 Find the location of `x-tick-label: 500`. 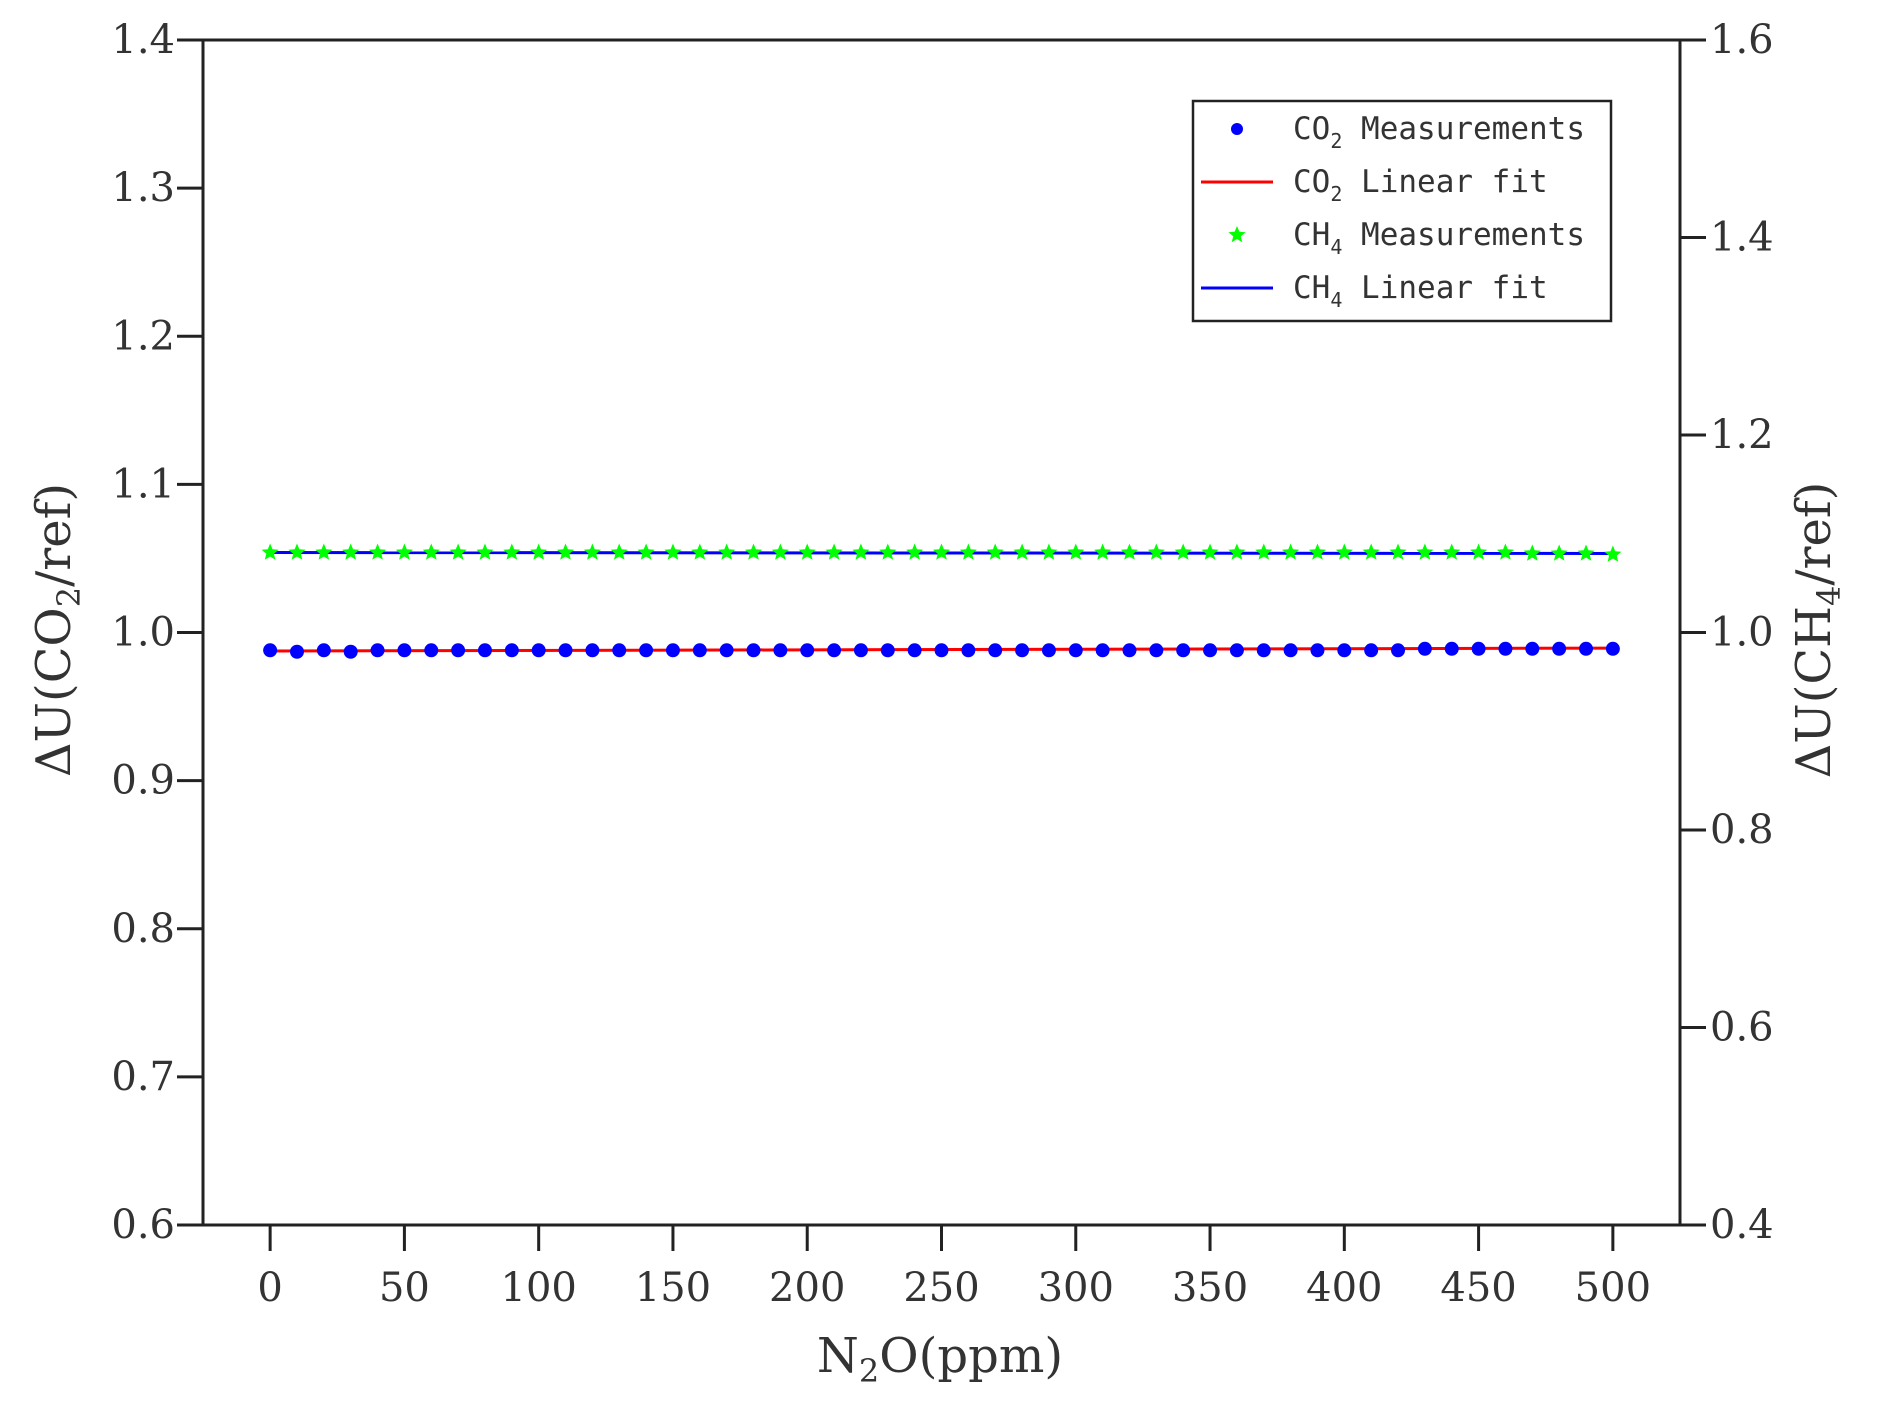

x-tick-label: 500 is located at coordinates (1613, 1288).